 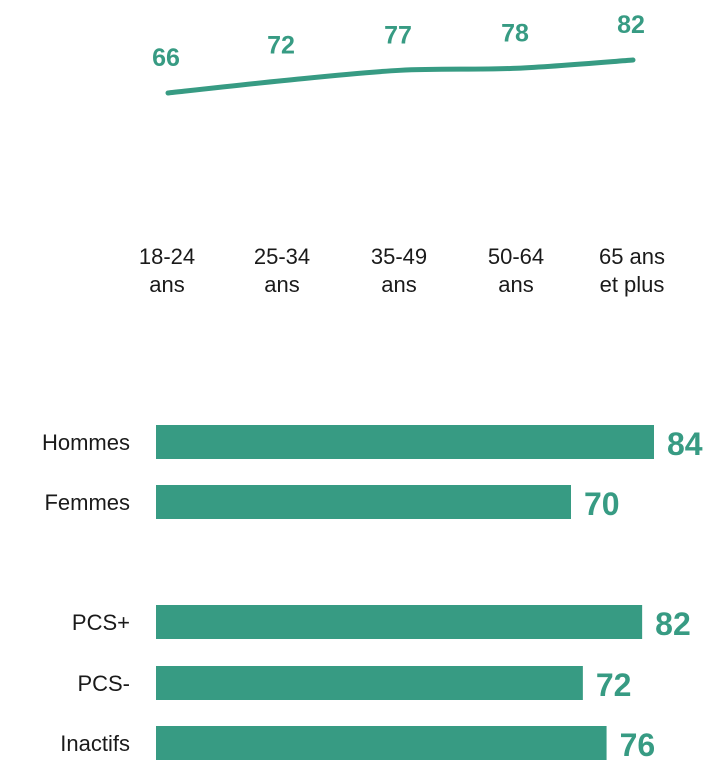 I want to click on data-label: 66, so click(x=166, y=58).